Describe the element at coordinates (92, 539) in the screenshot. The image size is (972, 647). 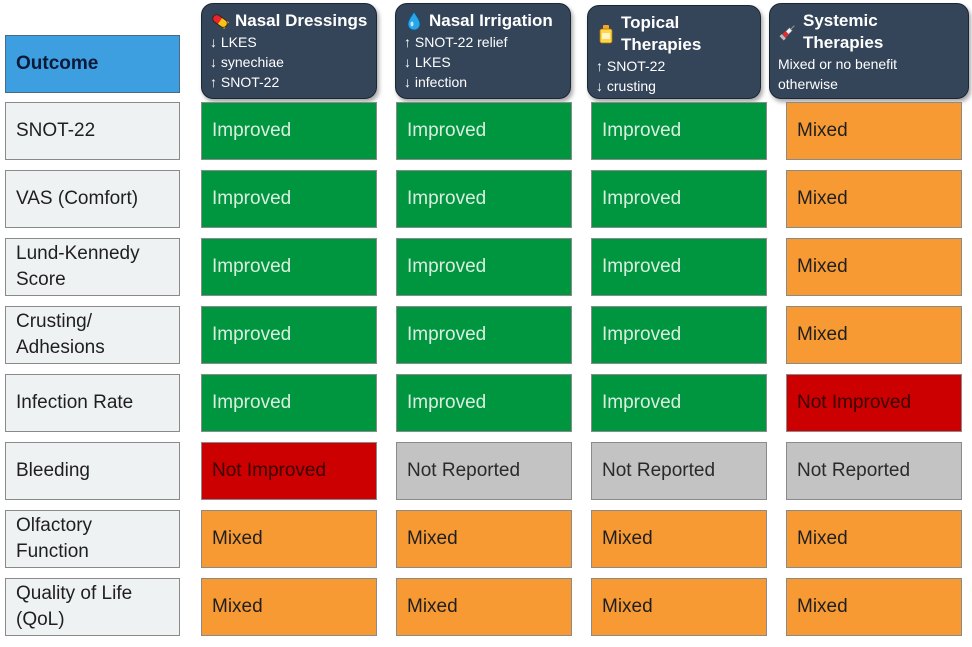
I see `outcome-label: Olfactory Function` at that location.